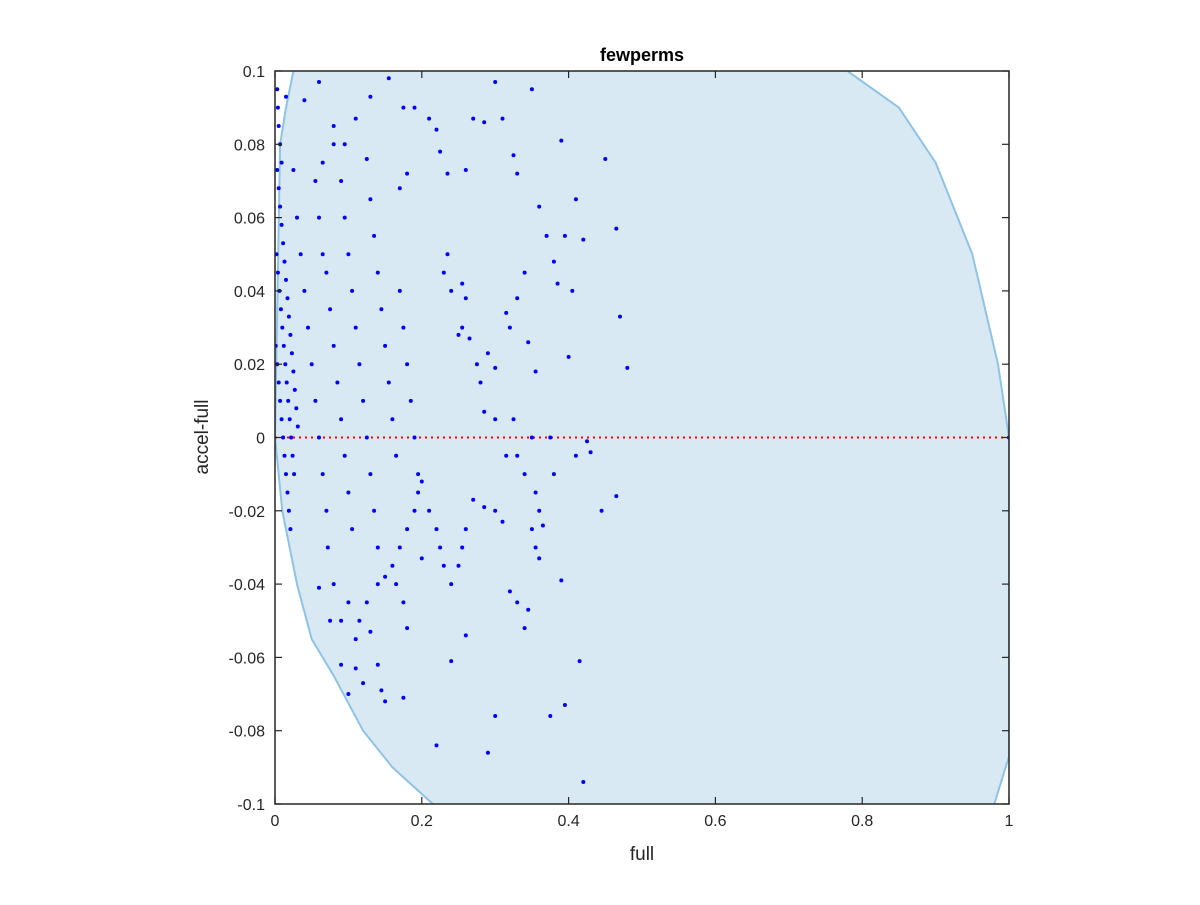  Describe the element at coordinates (1009, 821) in the screenshot. I see `x-tick-label: 1` at that location.